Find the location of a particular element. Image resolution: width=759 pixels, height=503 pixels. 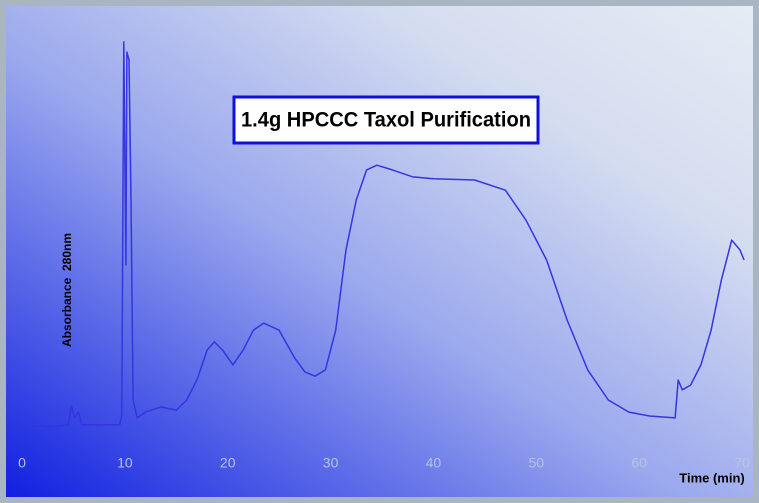

x-tick-label: 50 is located at coordinates (536, 463).